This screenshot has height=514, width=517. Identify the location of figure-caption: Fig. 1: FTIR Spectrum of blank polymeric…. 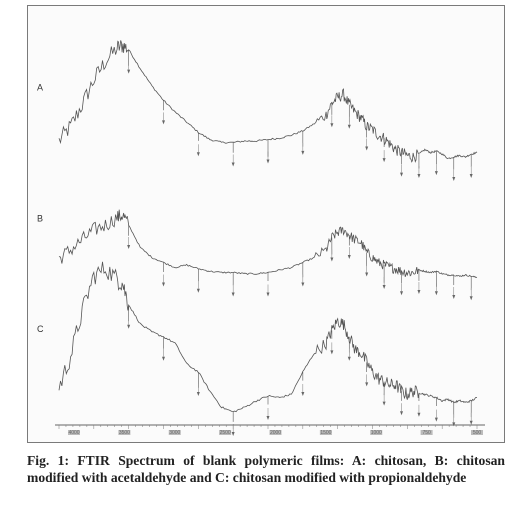
(266, 469).